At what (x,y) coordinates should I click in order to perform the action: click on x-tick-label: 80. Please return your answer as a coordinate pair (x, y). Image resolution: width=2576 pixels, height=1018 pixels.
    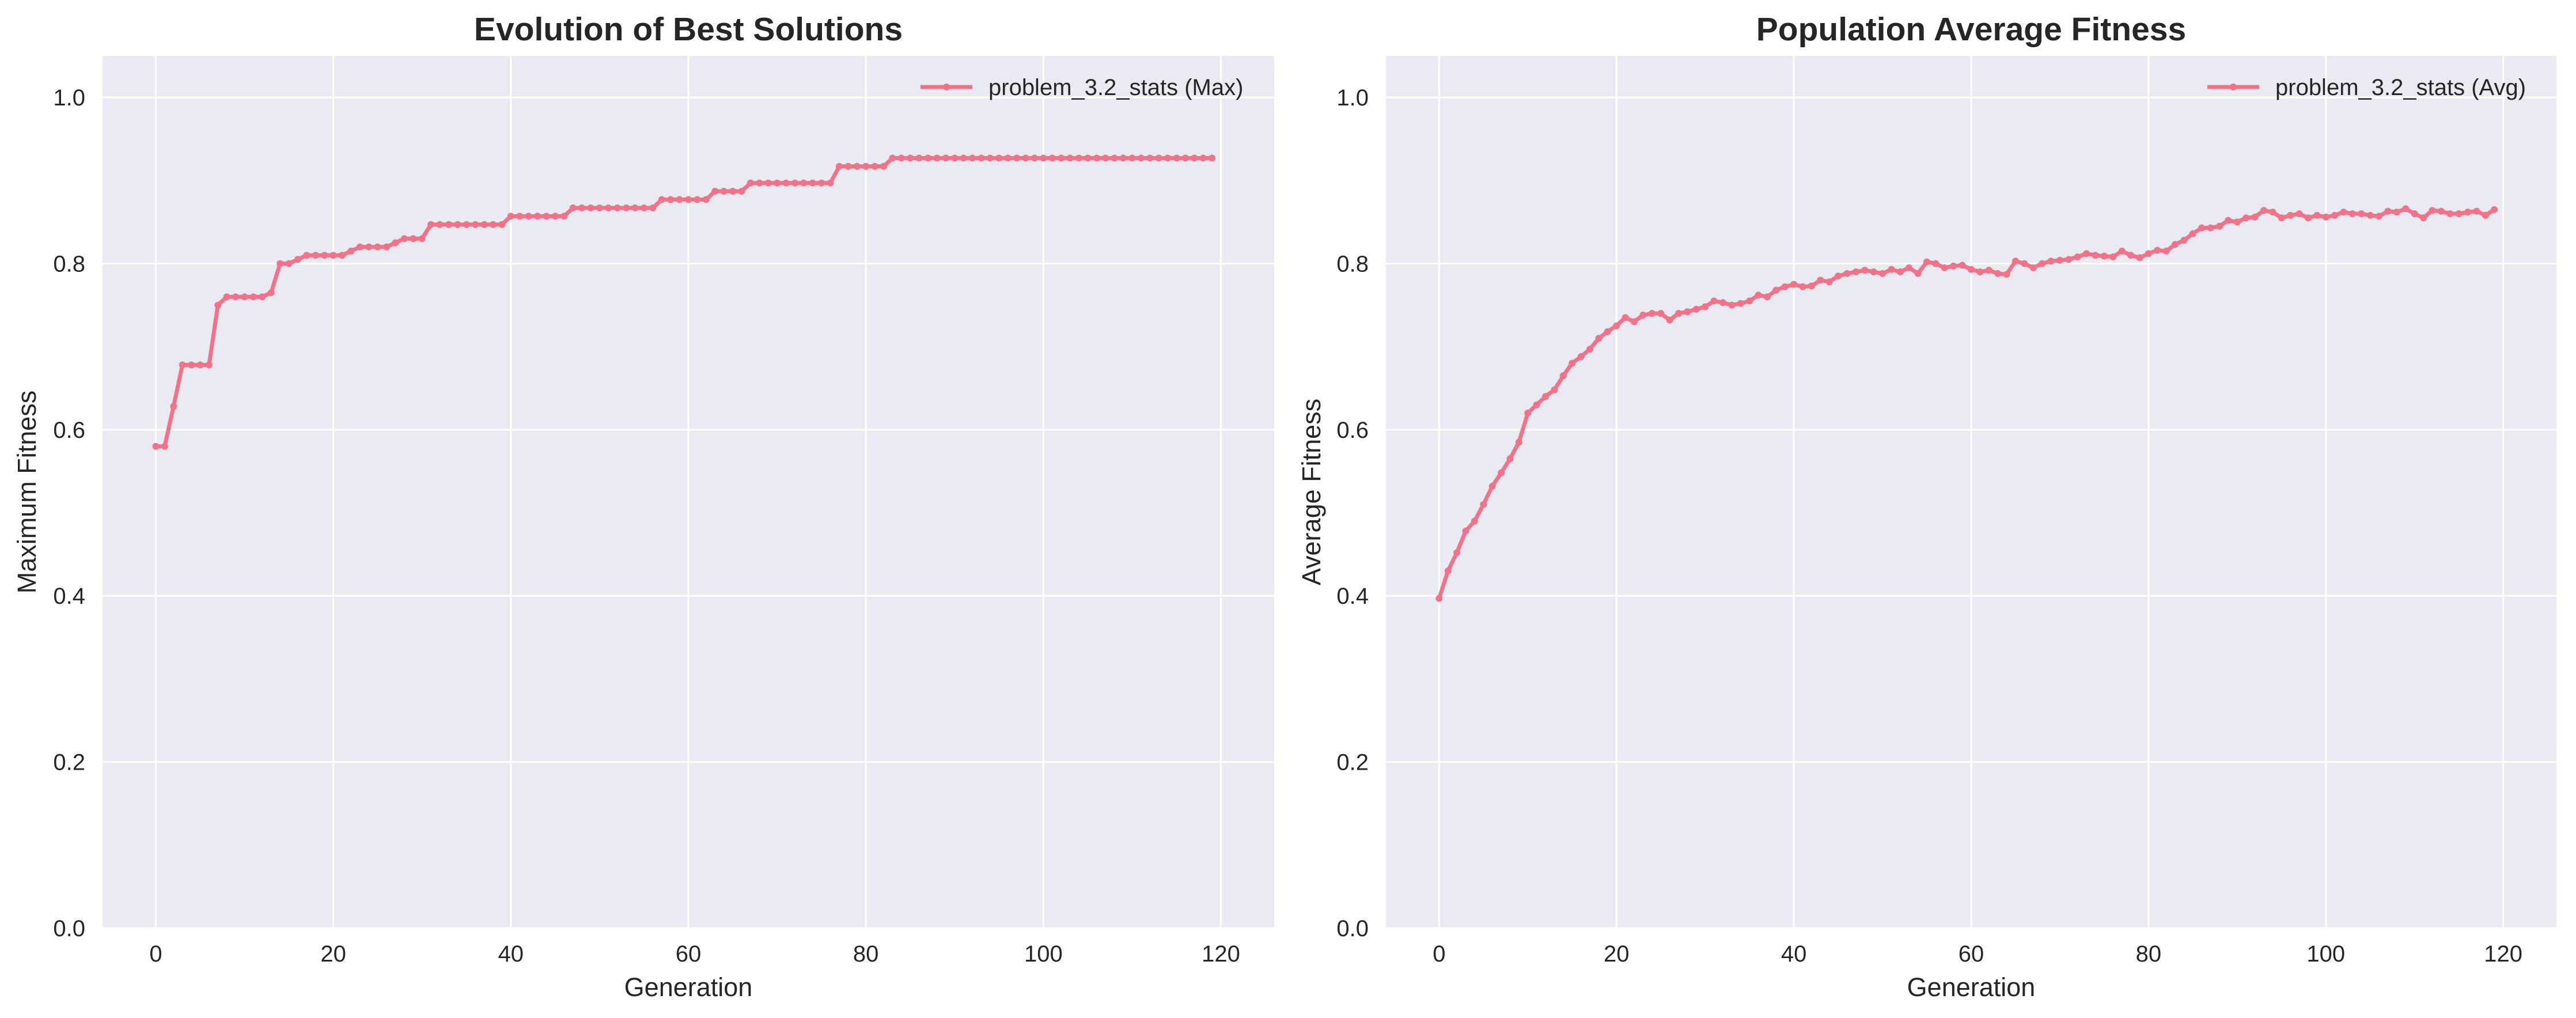
    Looking at the image, I should click on (2149, 954).